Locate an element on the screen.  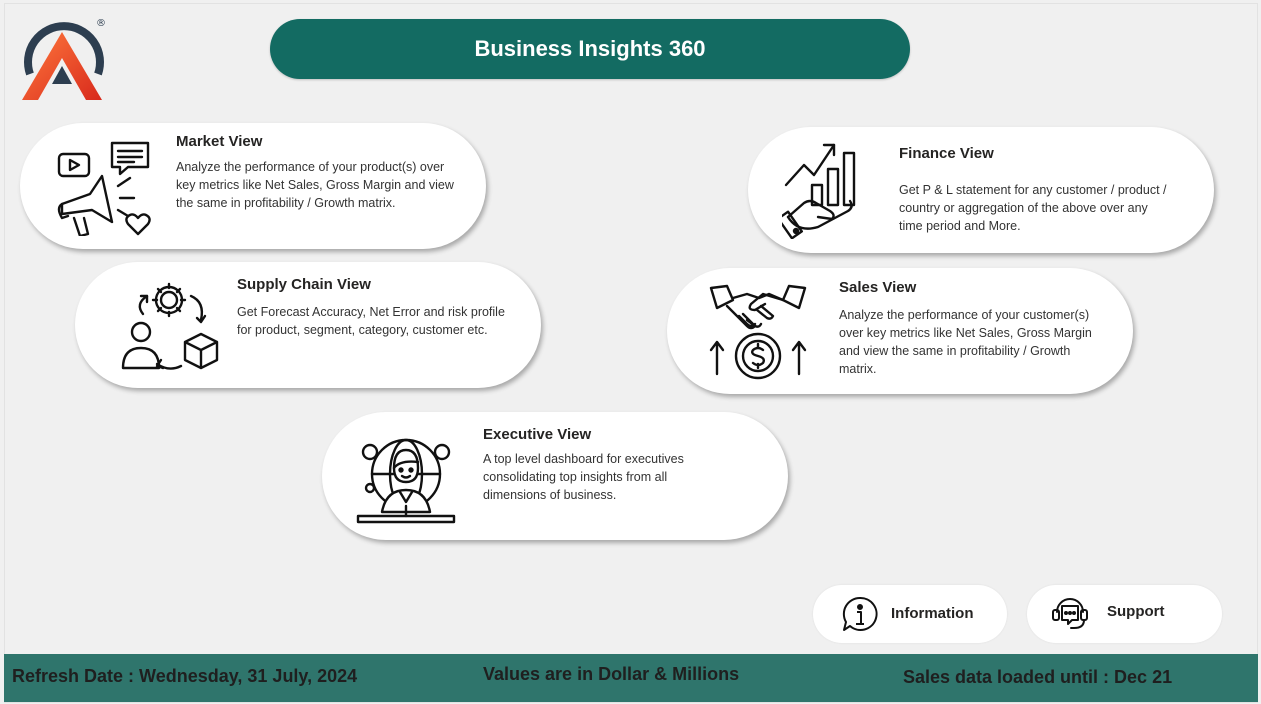
market-view-title: Market View is located at coordinates (219, 141).